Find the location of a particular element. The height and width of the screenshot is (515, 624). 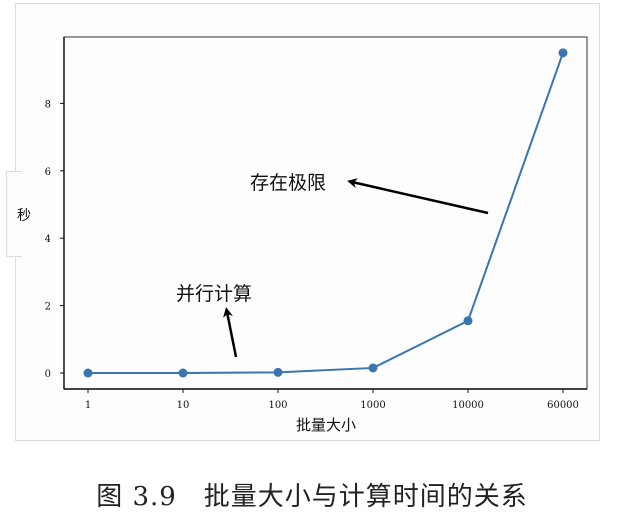

ylabel-tab is located at coordinates (14, 214).